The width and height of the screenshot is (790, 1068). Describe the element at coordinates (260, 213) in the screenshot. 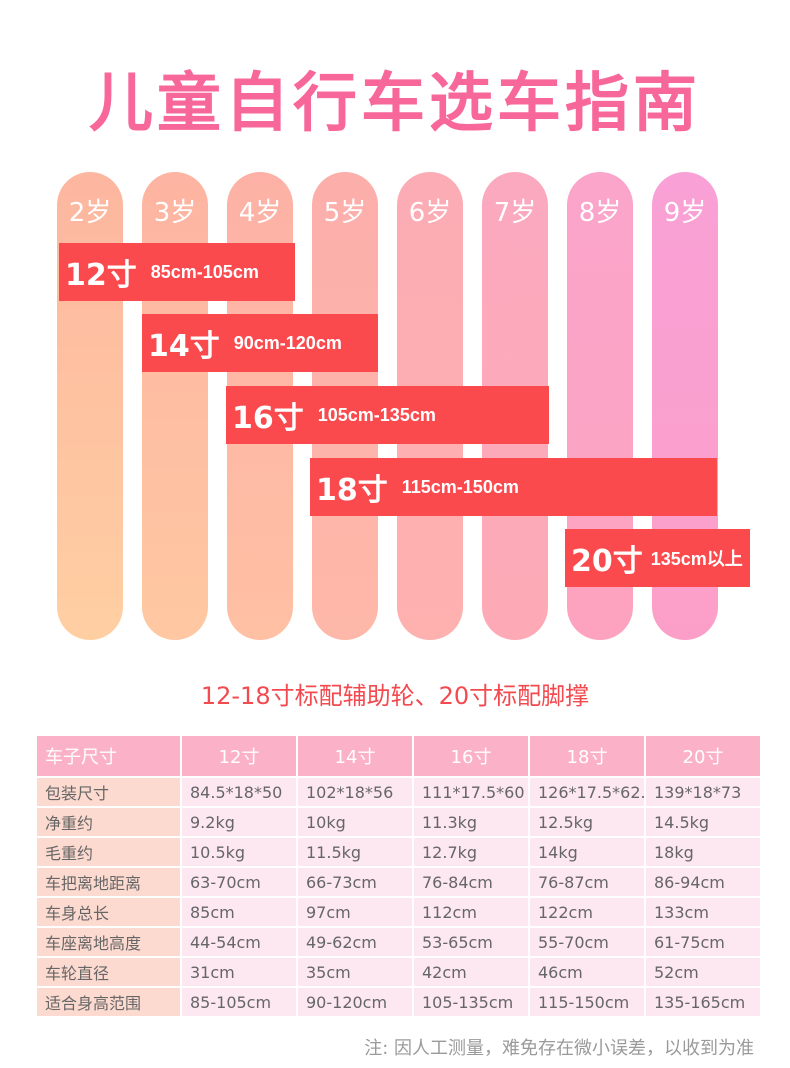

I see `age-label: 4岁` at that location.